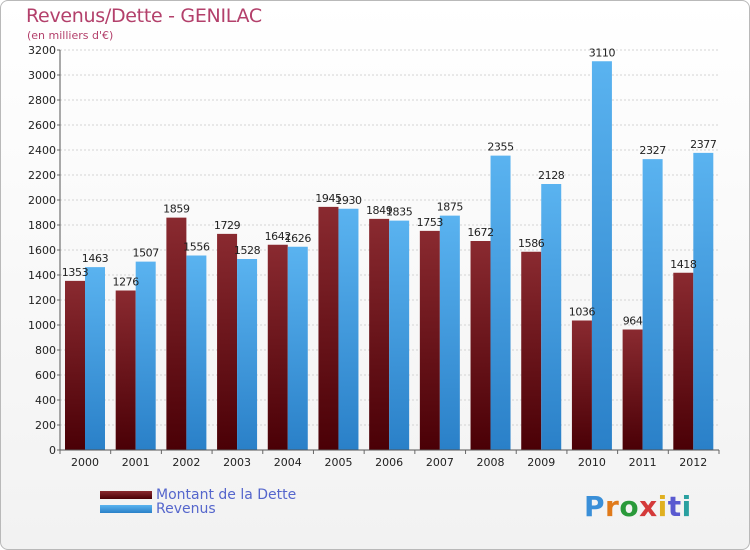 This screenshot has height=550, width=750. I want to click on data-label: 1875, so click(450, 207).